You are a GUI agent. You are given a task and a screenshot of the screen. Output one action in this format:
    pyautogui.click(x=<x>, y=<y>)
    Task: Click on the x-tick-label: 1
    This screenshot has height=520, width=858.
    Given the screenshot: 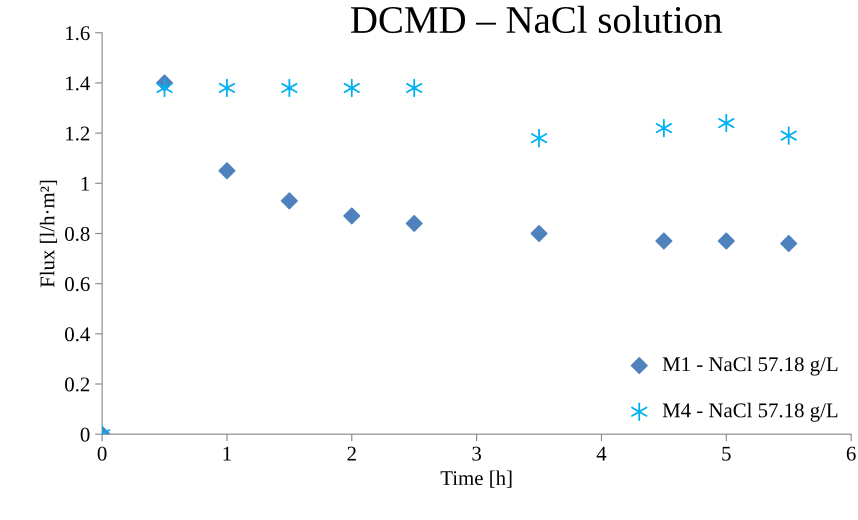 What is the action you would take?
    pyautogui.click(x=227, y=453)
    